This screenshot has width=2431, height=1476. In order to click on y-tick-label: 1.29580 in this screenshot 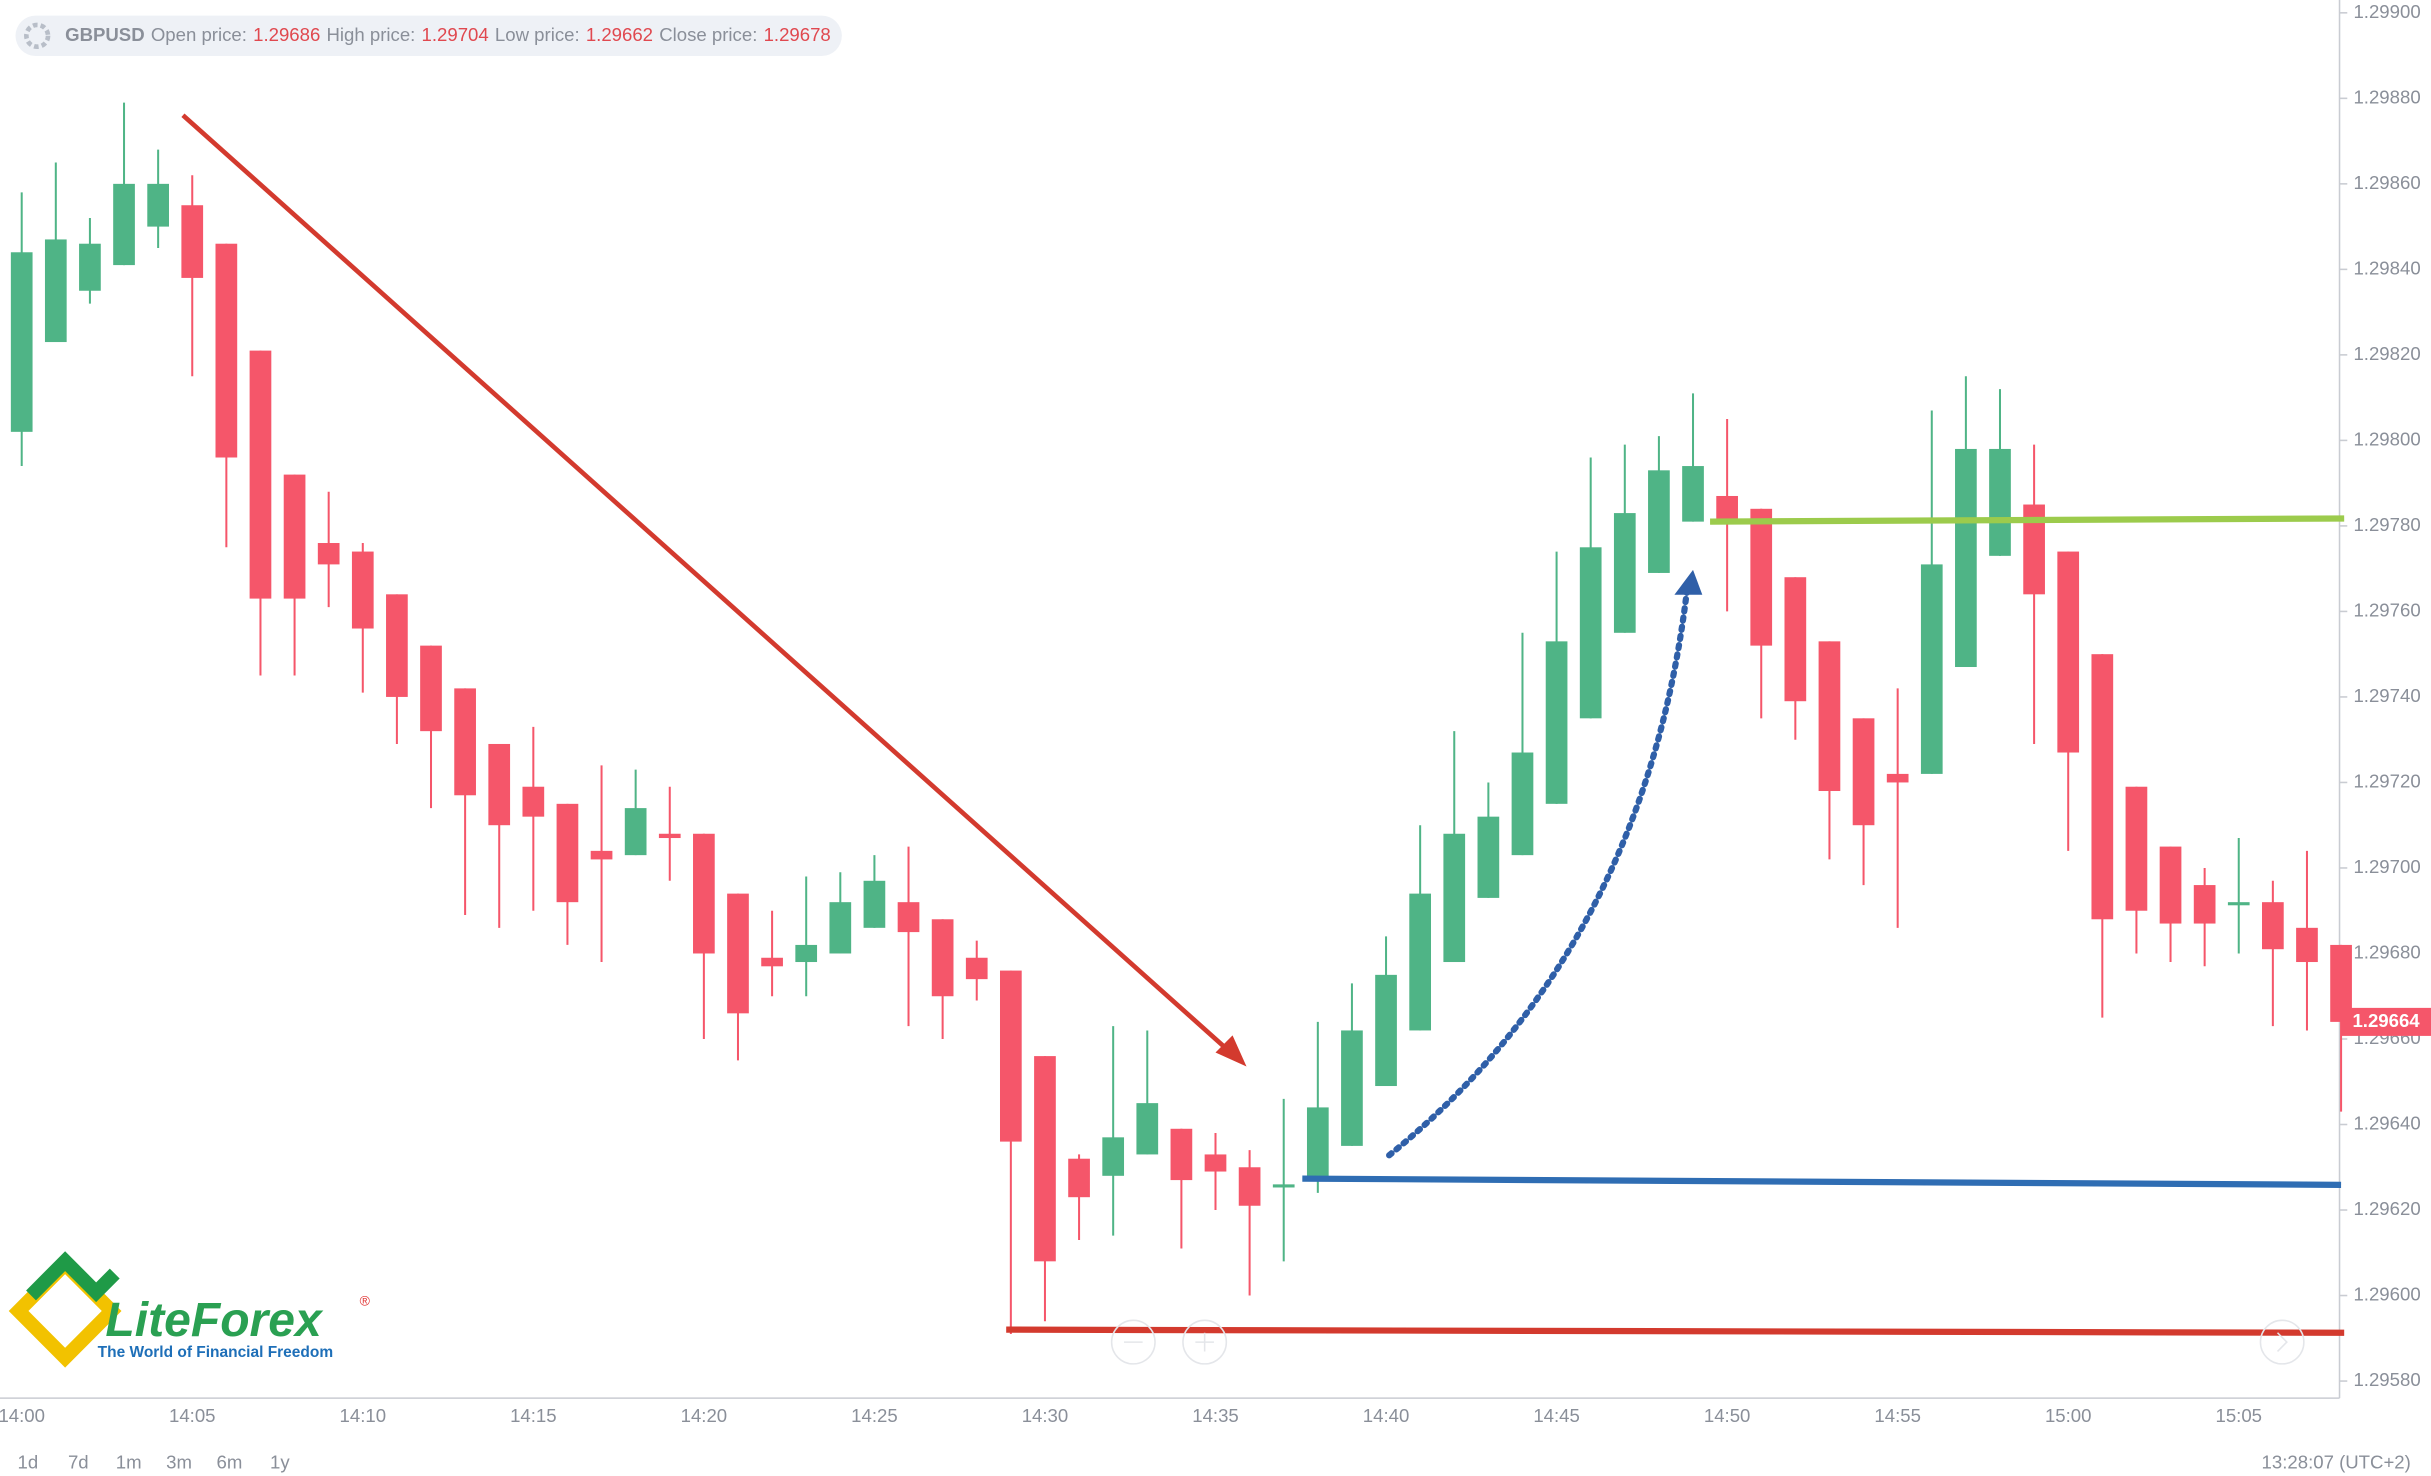, I will do `click(2386, 1379)`.